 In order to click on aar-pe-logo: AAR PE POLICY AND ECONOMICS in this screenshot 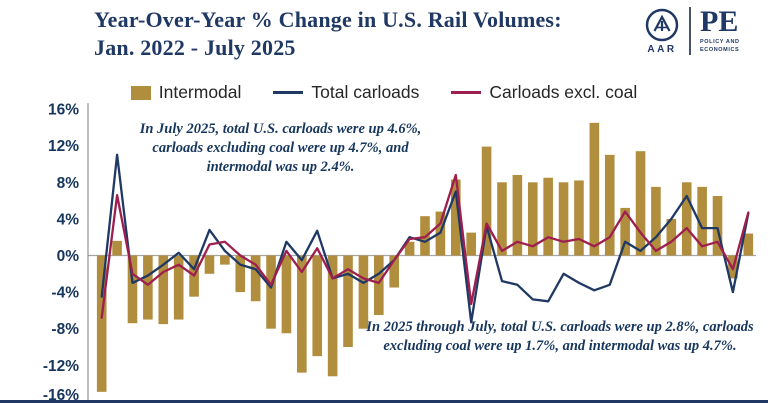, I will do `click(699, 31)`.